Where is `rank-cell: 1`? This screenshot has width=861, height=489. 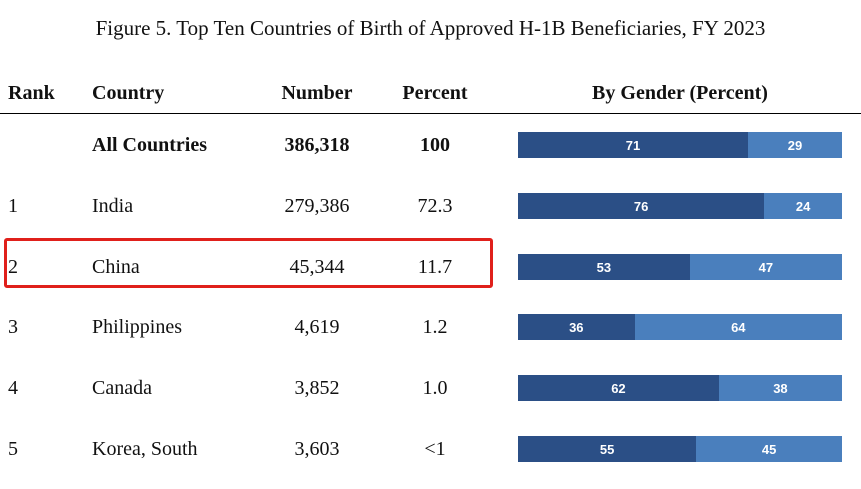
rank-cell: 1 is located at coordinates (13, 206).